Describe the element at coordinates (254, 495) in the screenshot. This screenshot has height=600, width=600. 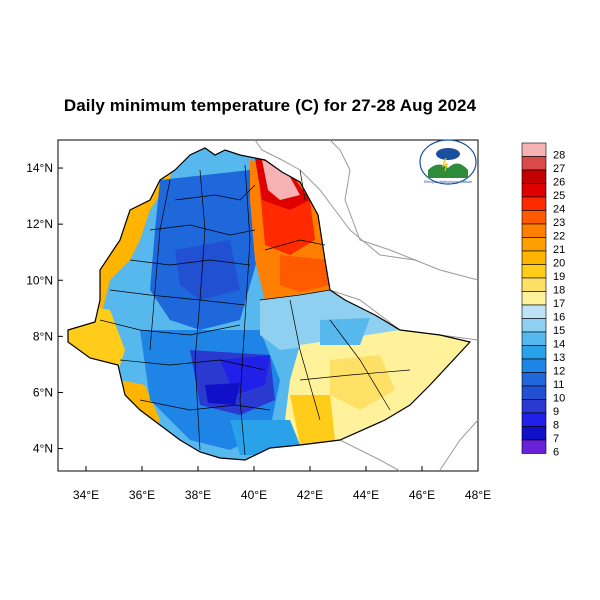
I see `lon-tick-label: 40°E` at that location.